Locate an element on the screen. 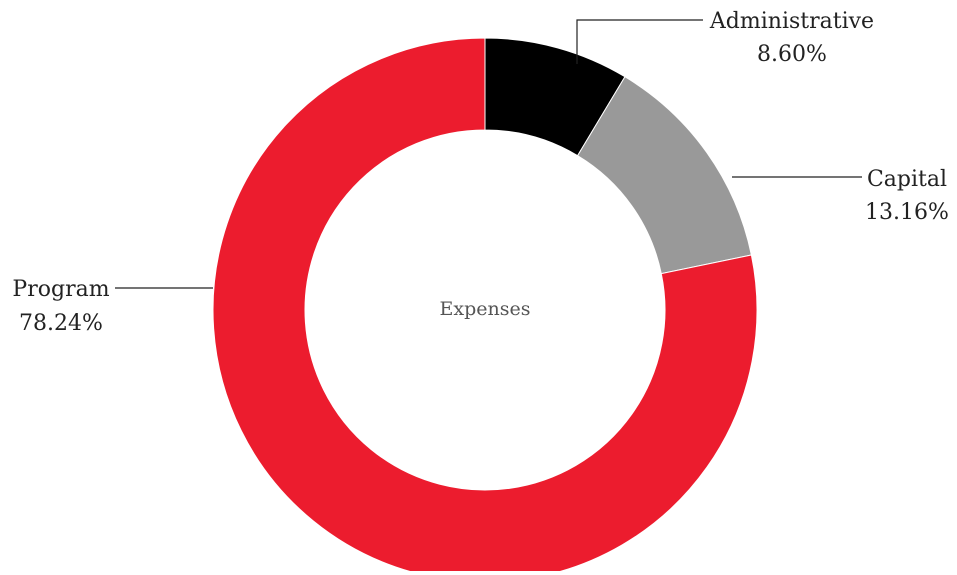  slice-label-administrative: Administrative is located at coordinates (791, 21).